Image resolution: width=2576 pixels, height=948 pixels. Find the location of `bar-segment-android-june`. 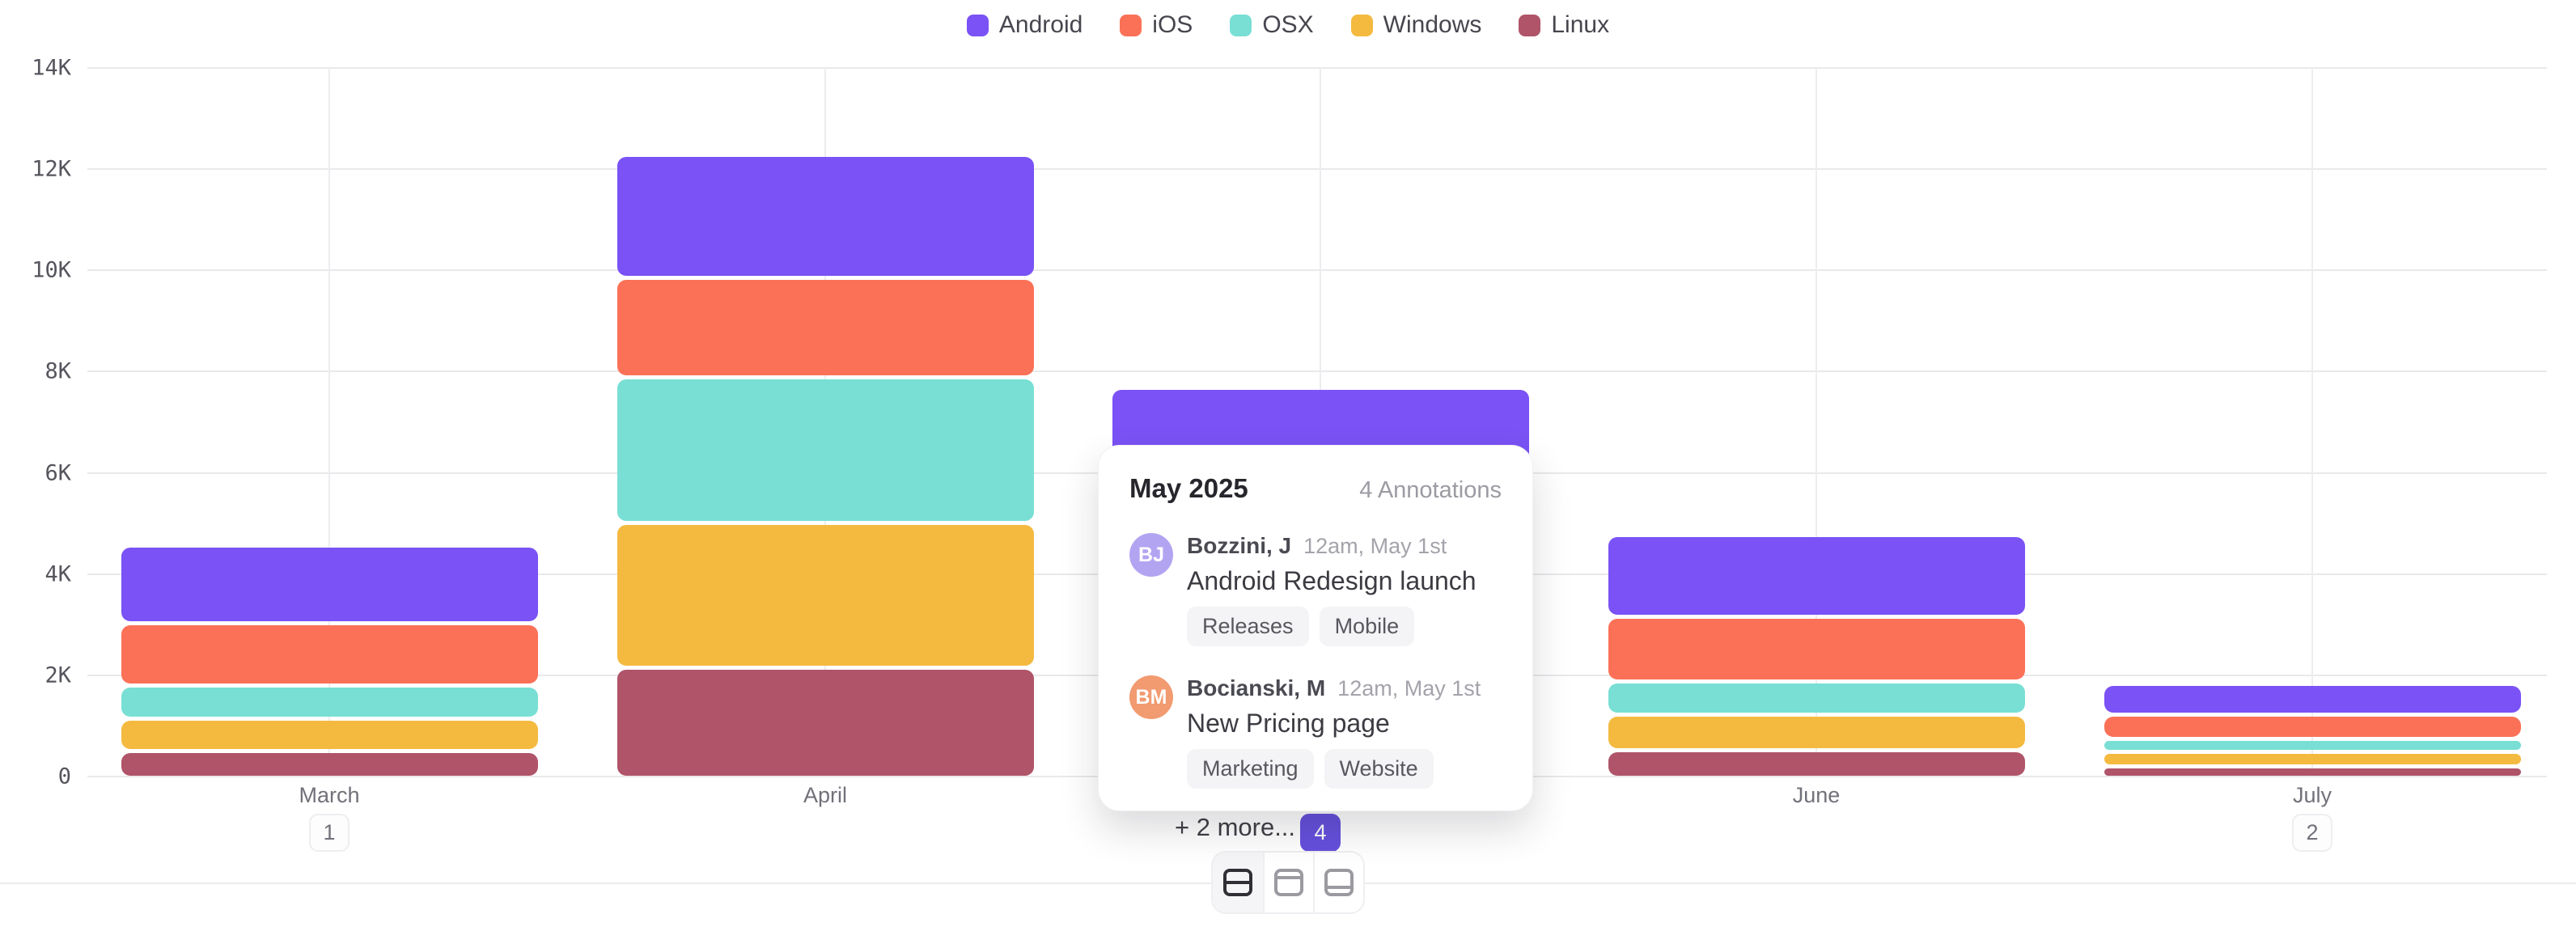

bar-segment-android-june is located at coordinates (1816, 576).